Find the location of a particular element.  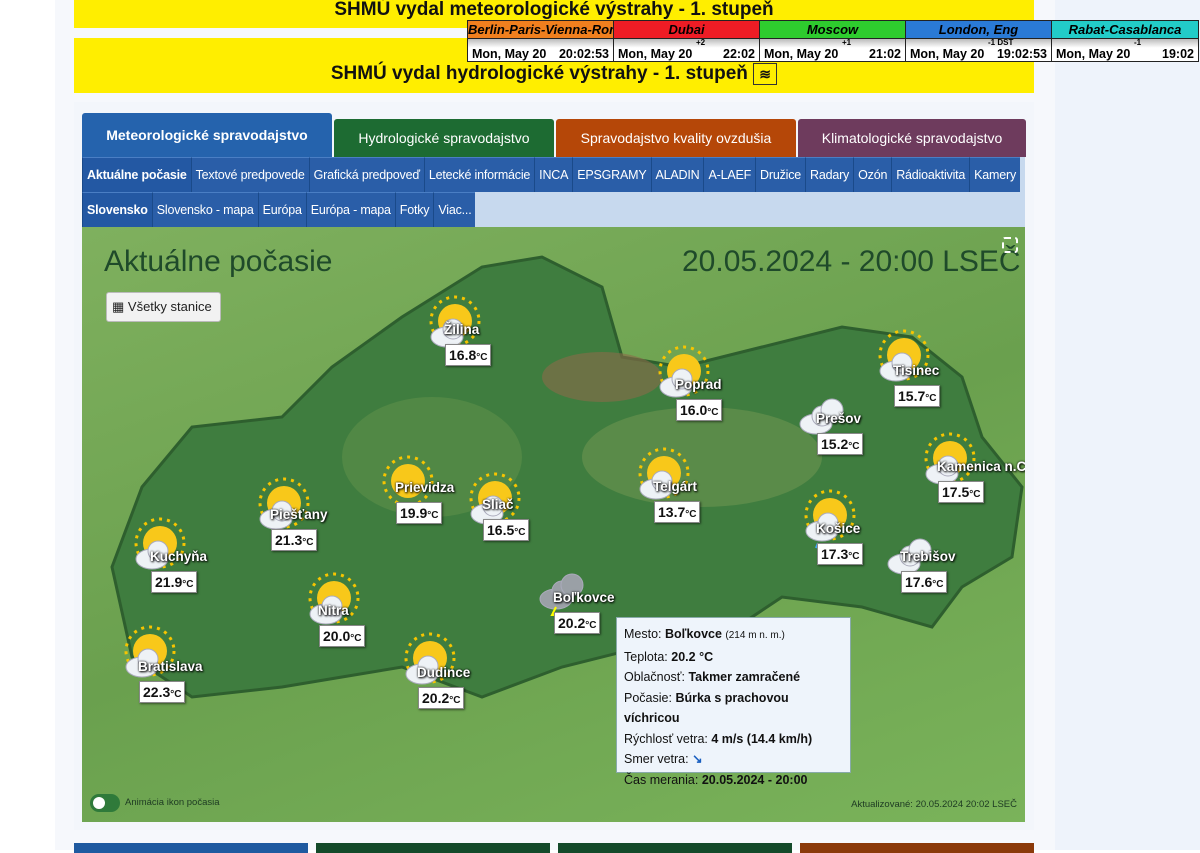

map-title: Aktuálne počasie is located at coordinates (218, 261).